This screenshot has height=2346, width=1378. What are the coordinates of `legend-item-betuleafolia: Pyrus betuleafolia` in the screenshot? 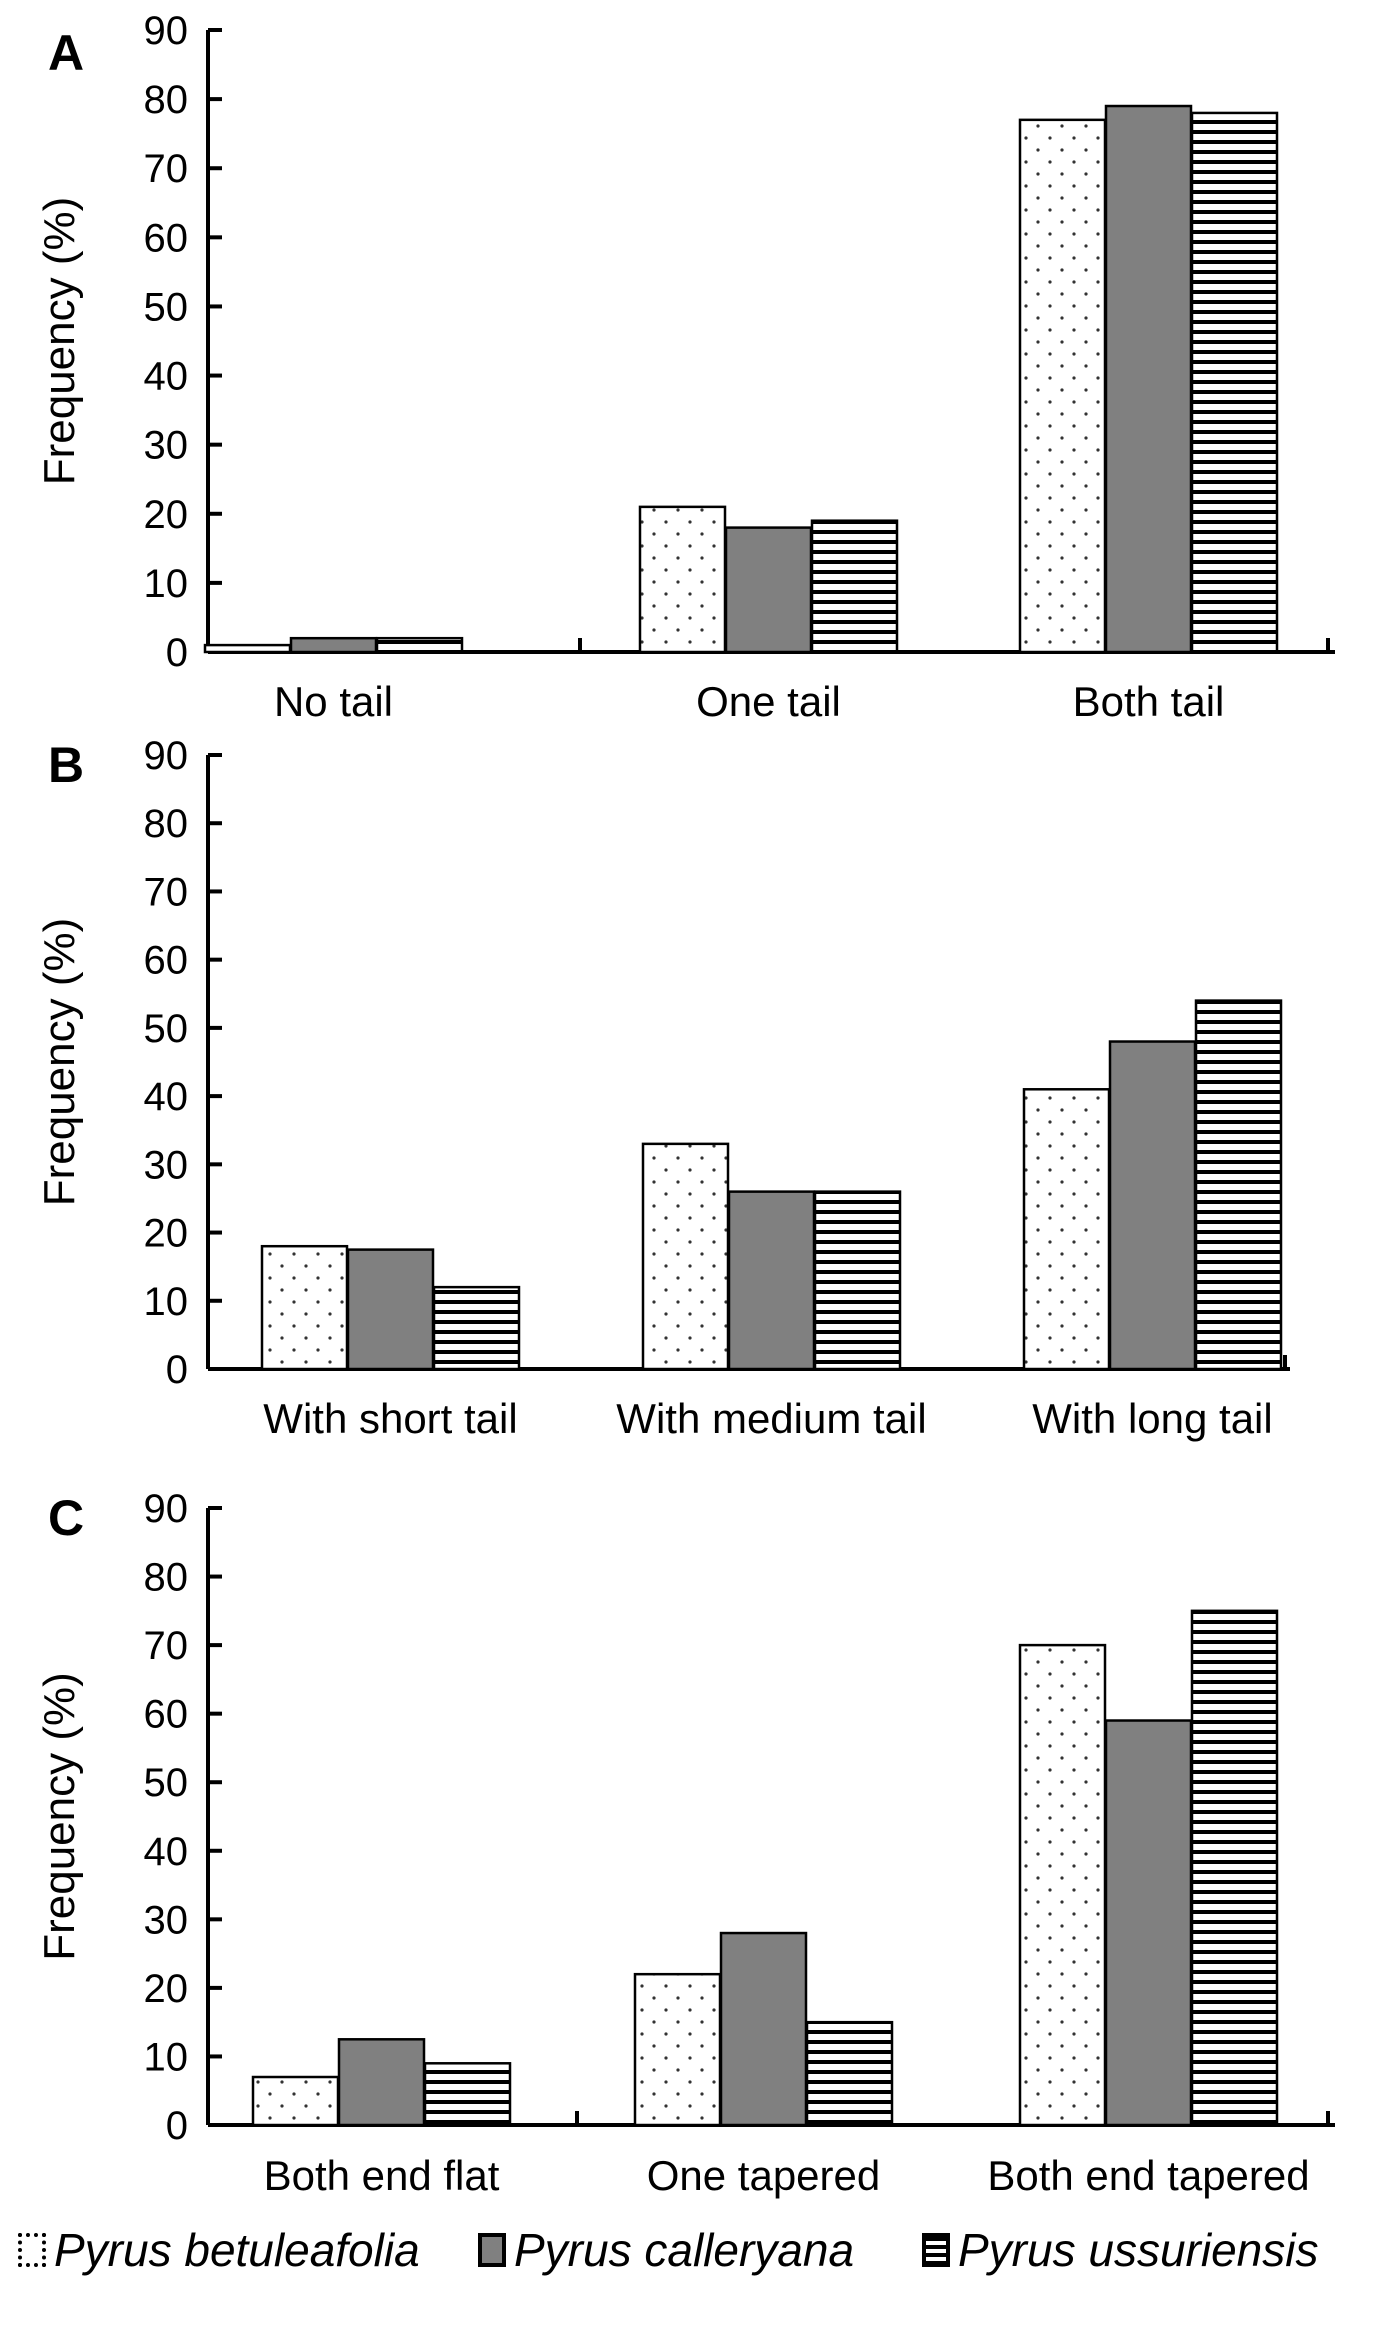 It's located at (219, 2250).